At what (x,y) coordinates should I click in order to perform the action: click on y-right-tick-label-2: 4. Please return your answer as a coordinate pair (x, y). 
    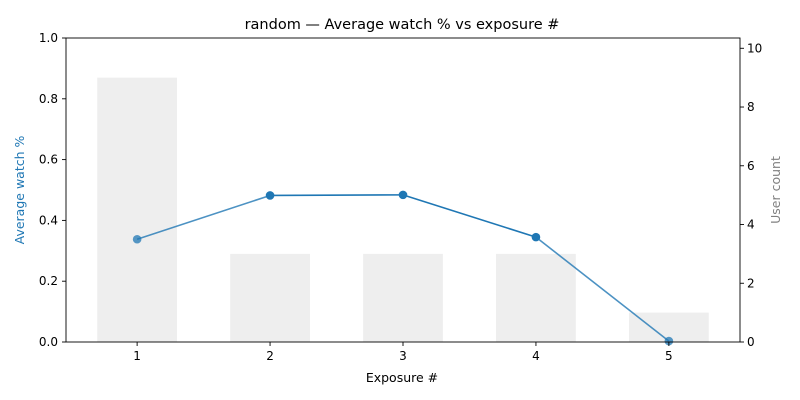
    Looking at the image, I should click on (751, 225).